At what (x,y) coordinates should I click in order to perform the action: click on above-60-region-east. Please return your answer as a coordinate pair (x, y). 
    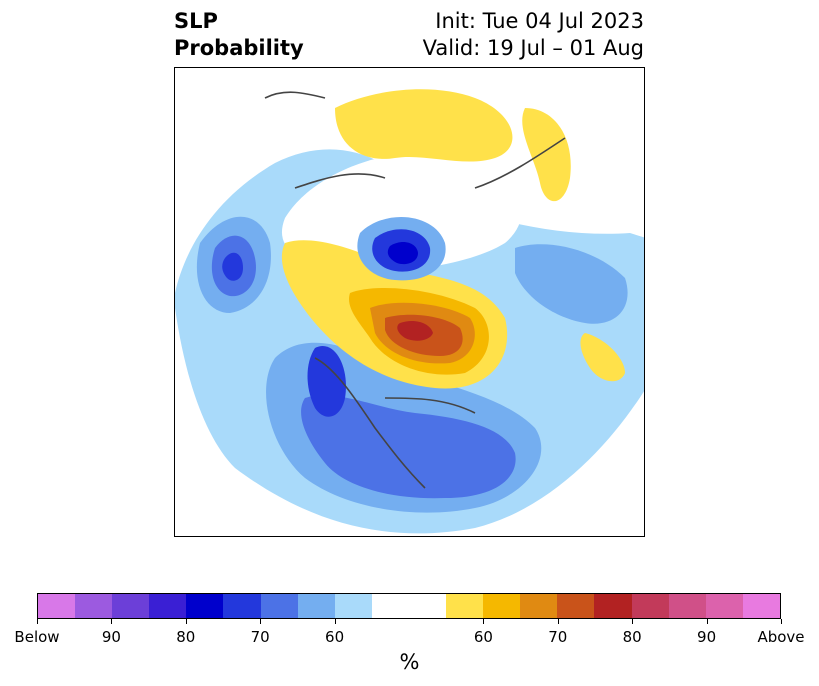
    Looking at the image, I should click on (546, 155).